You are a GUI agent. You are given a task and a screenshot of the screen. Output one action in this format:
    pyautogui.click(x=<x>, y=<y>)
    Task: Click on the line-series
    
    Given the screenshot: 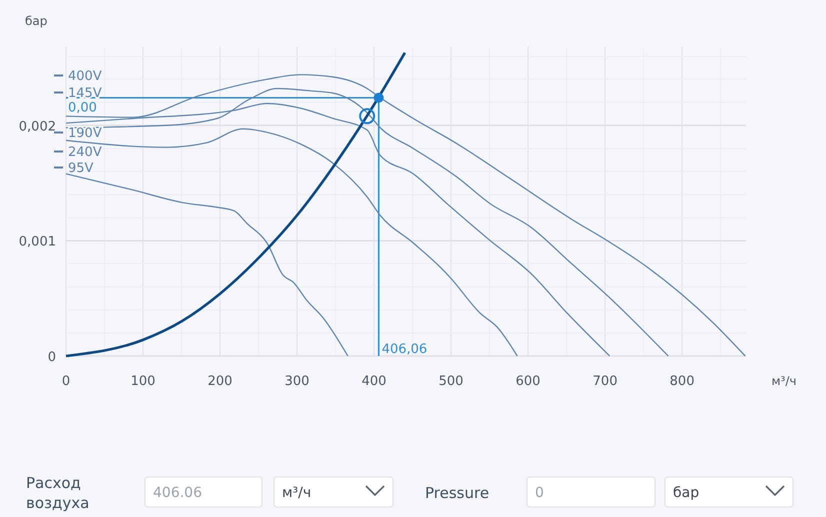 What is the action you would take?
    pyautogui.click(x=206, y=265)
    